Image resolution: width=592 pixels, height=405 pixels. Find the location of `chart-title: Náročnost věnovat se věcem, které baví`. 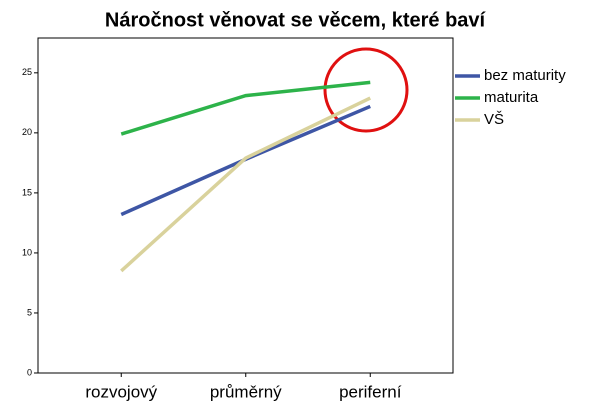

chart-title: Náročnost věnovat se věcem, které baví is located at coordinates (296, 20).